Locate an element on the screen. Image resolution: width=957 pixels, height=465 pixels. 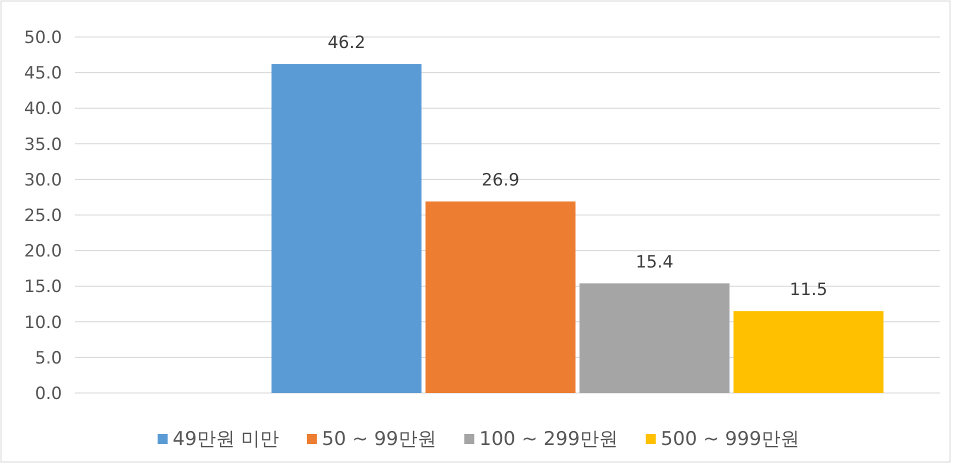
y-tick-label: 20.0 is located at coordinates (43, 252).